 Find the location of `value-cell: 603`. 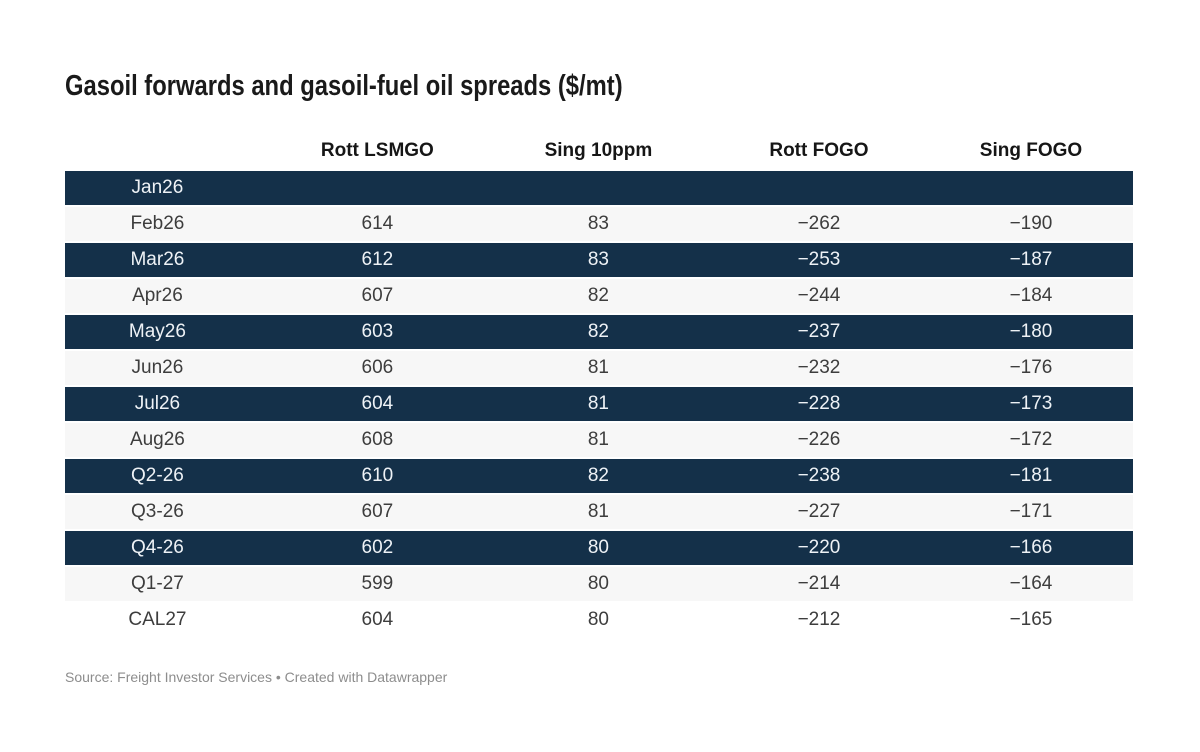

value-cell: 603 is located at coordinates (377, 332).